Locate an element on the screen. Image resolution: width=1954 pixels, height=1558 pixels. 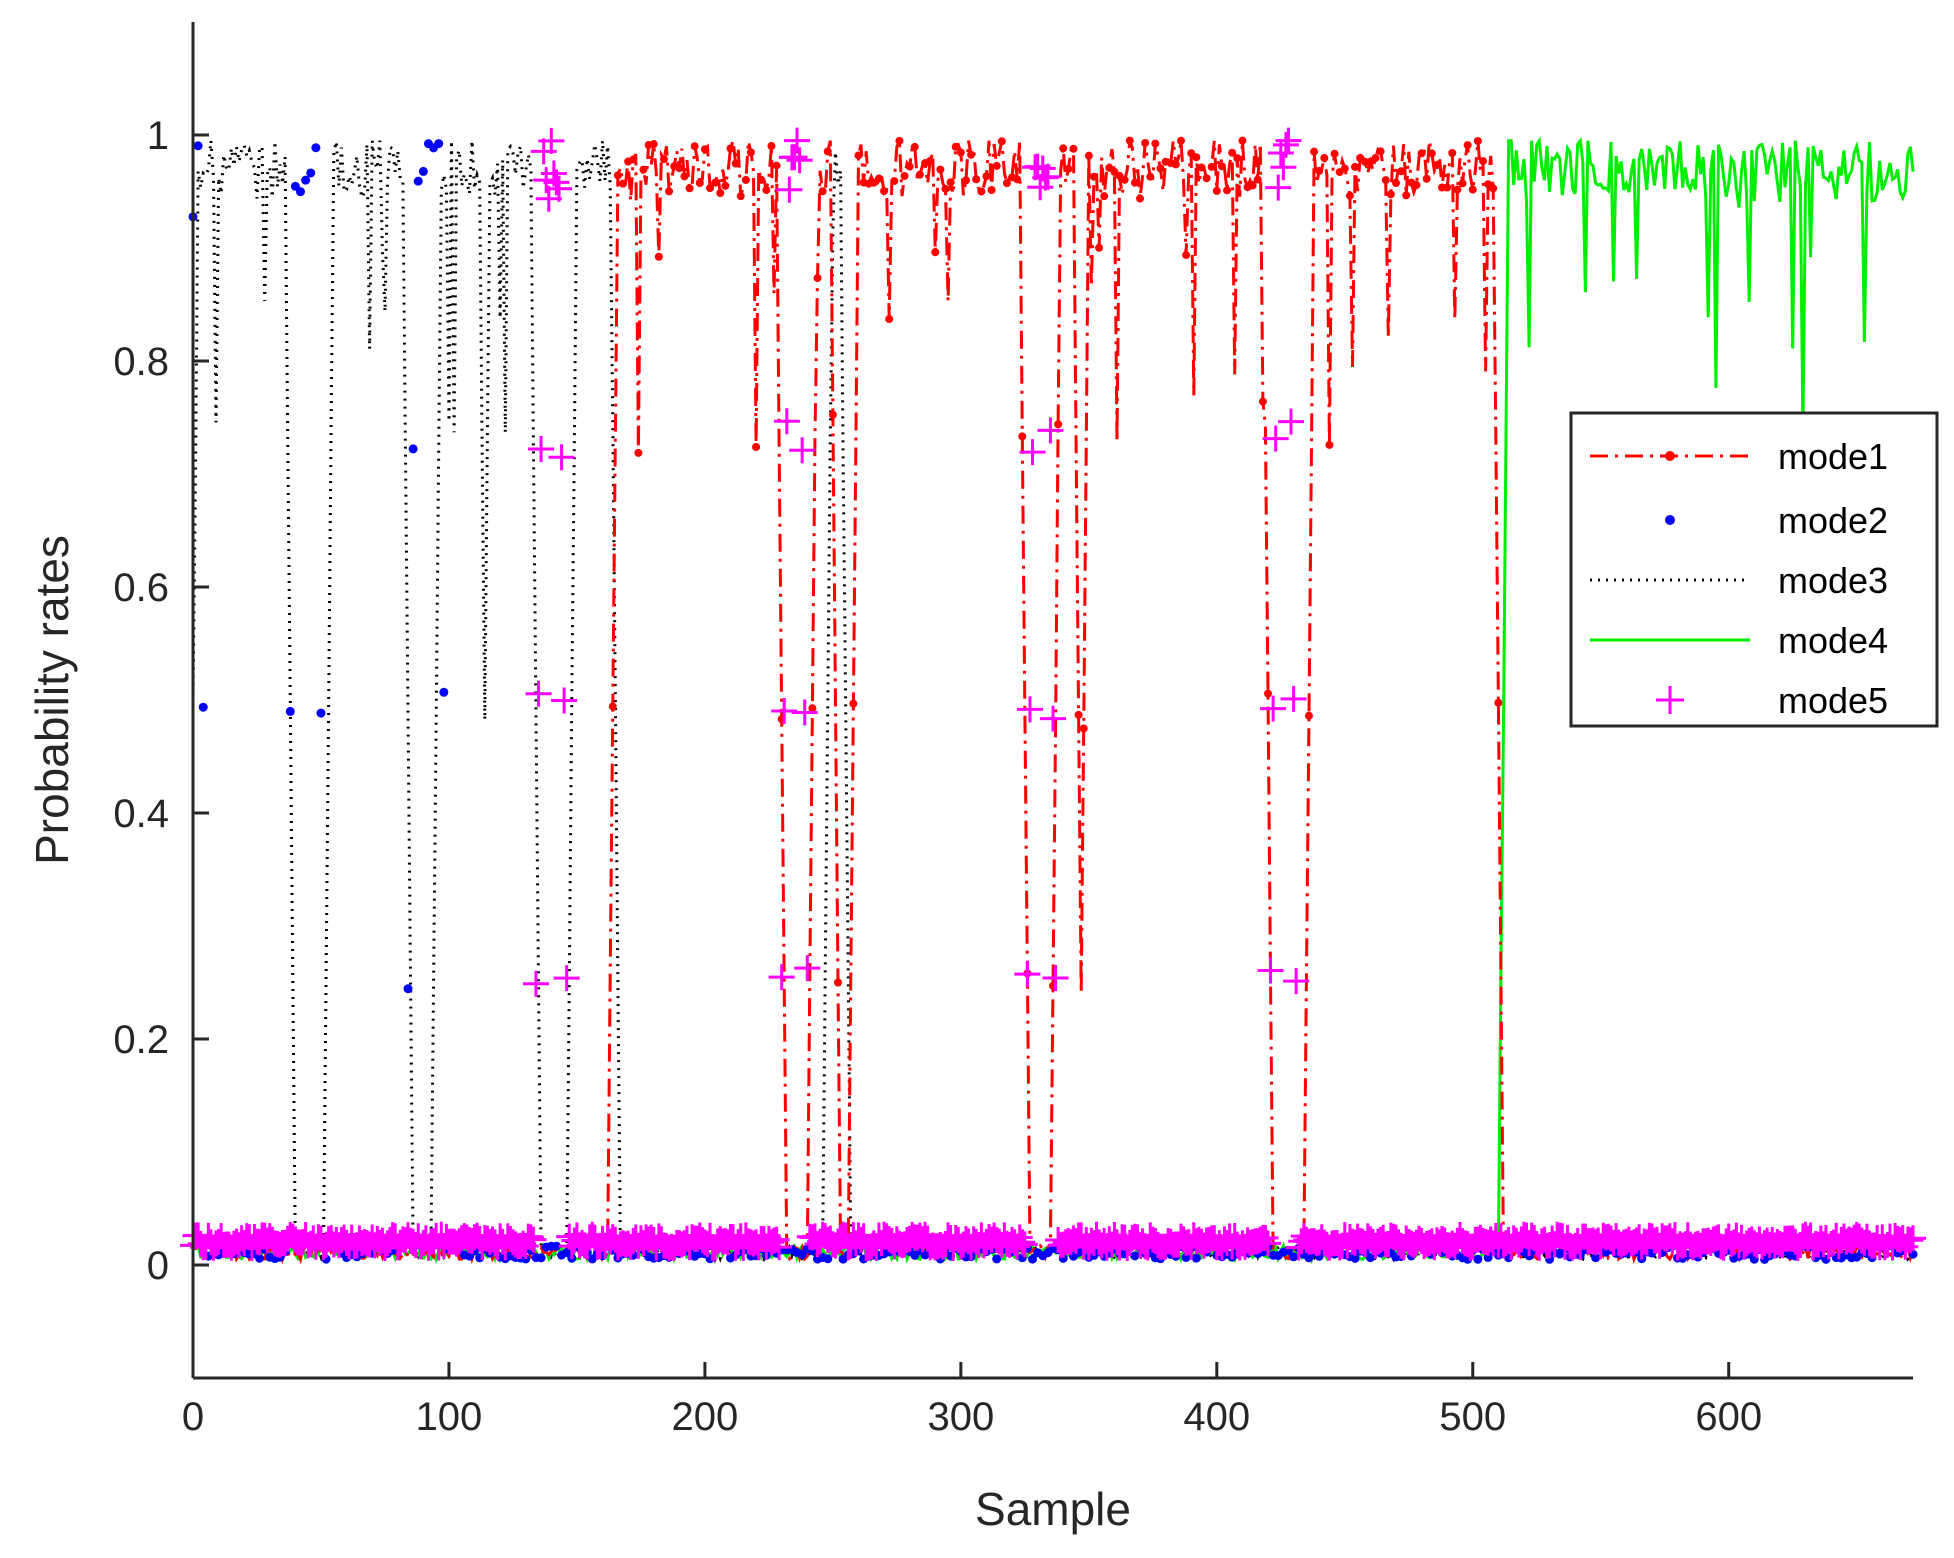
x-tick-label: 200 is located at coordinates (705, 1417).